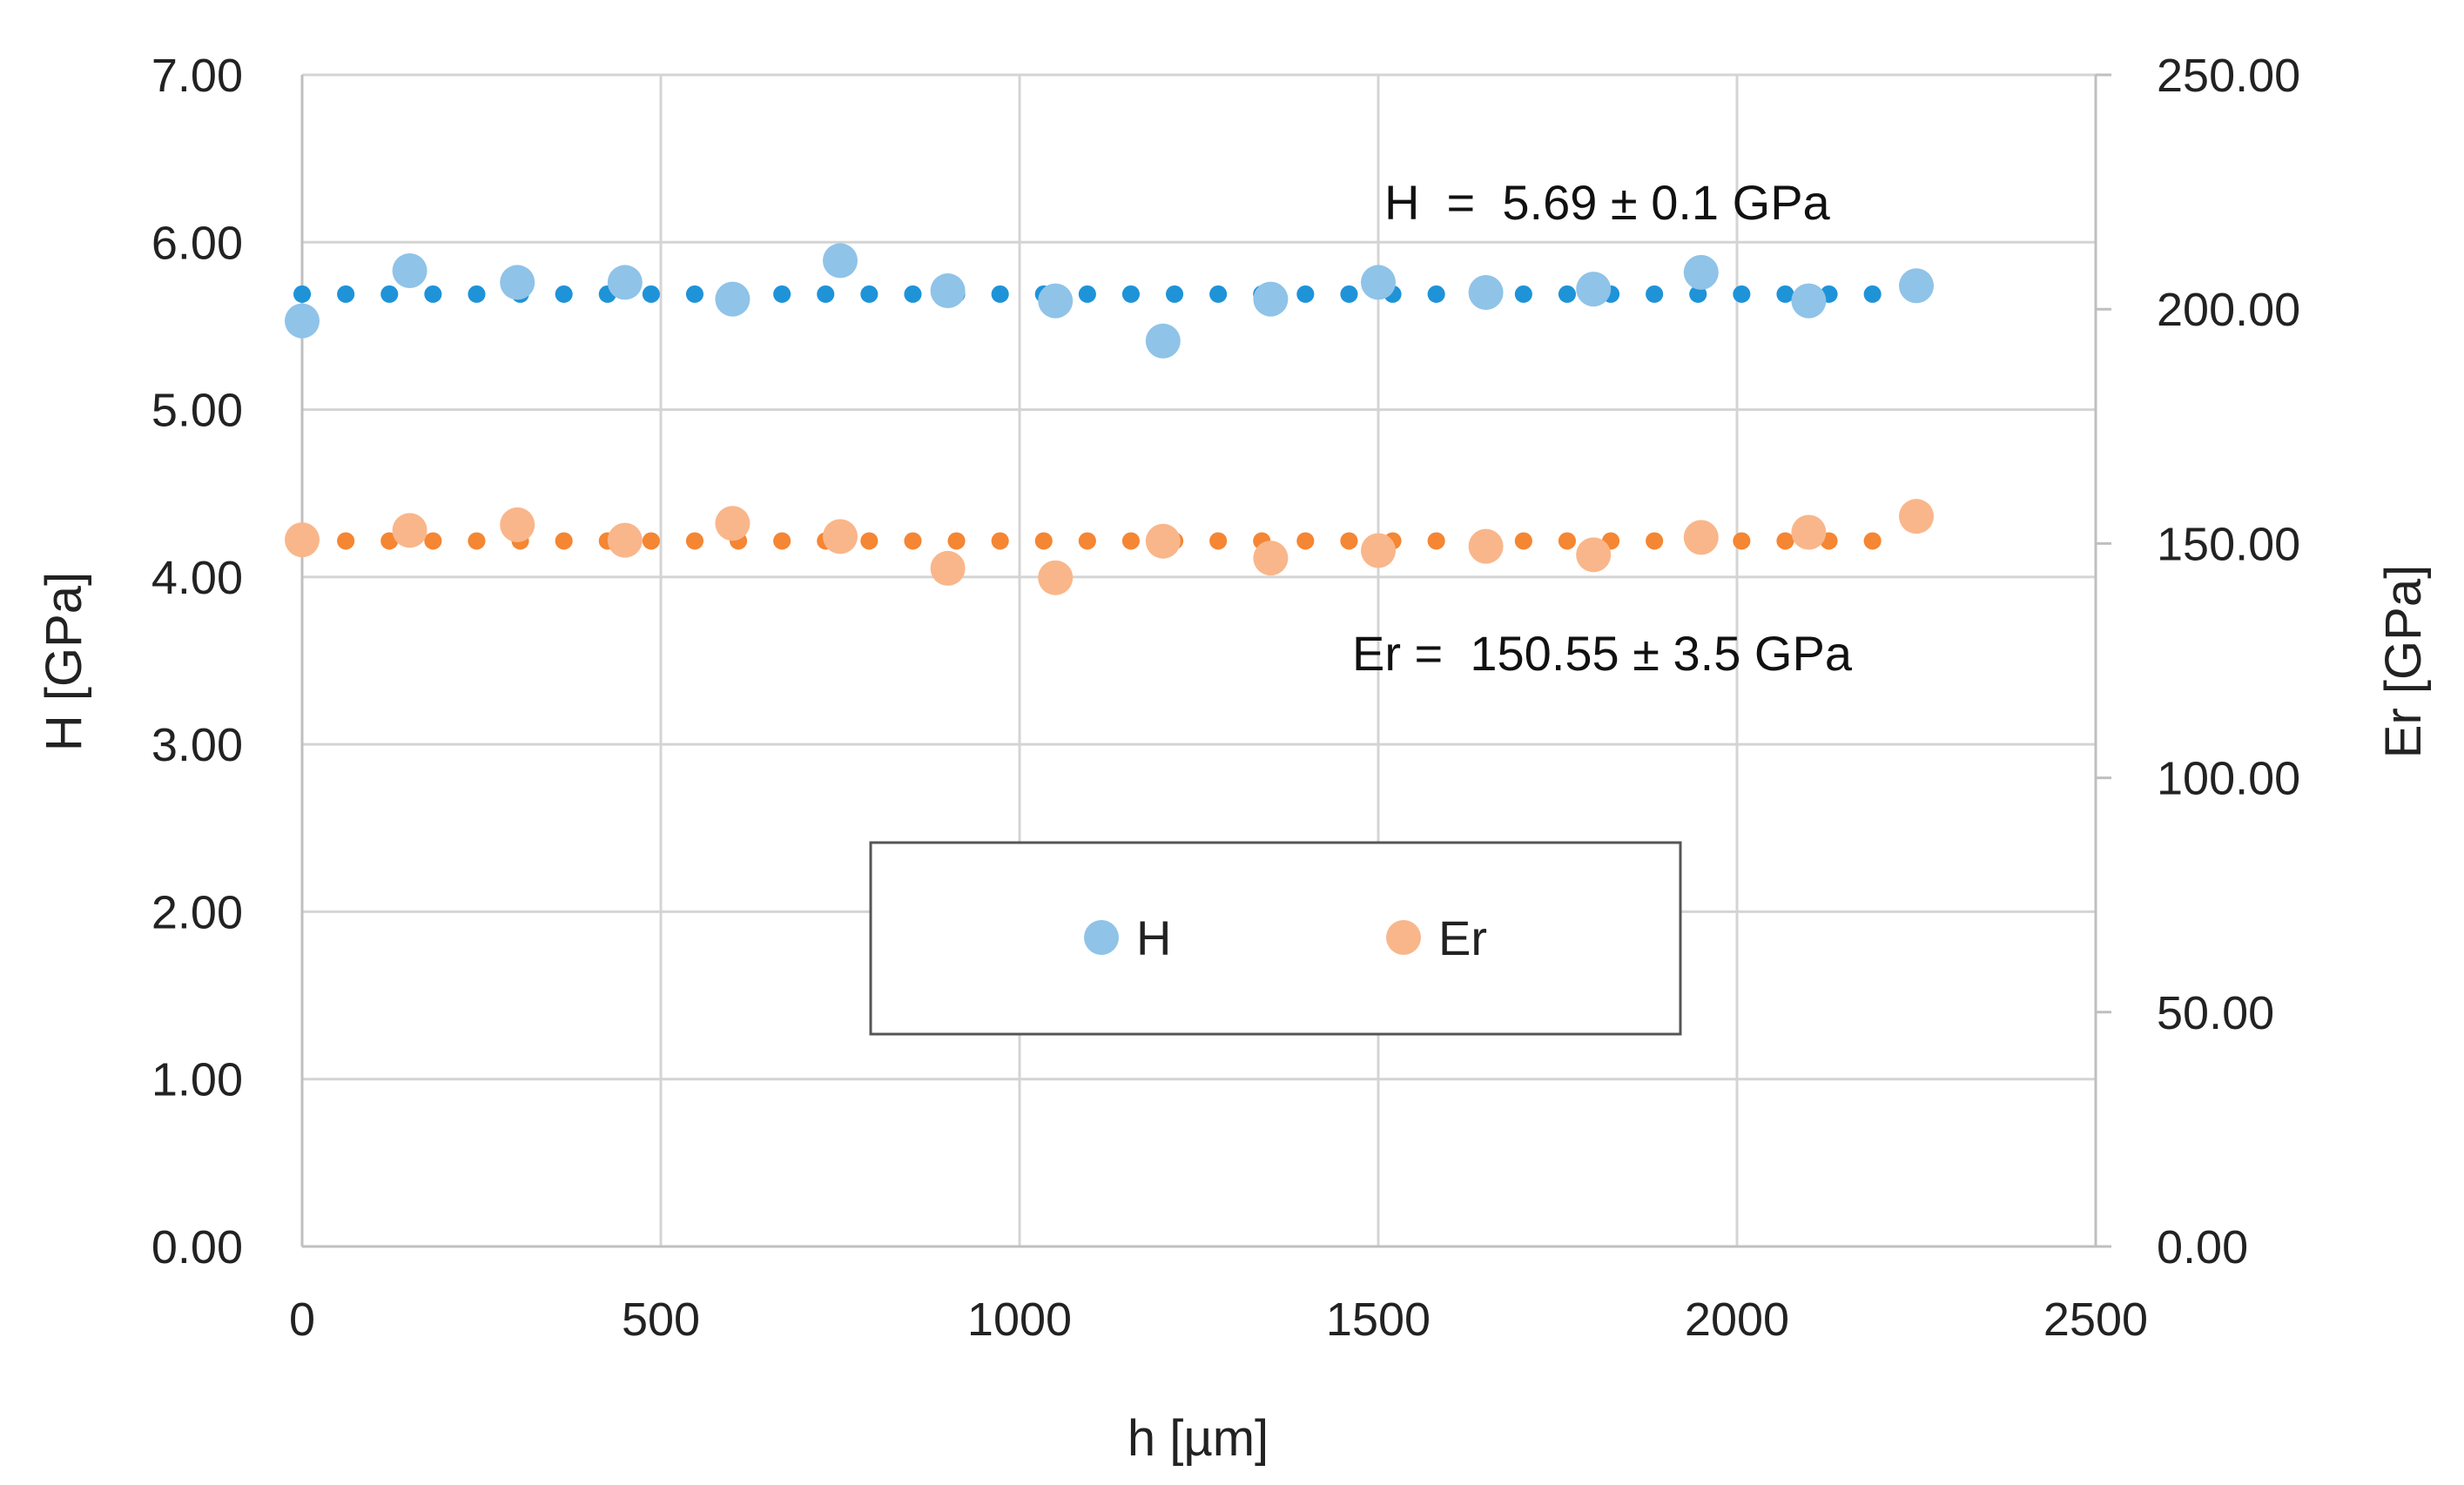 The height and width of the screenshot is (1485, 2464). Describe the element at coordinates (1019, 1319) in the screenshot. I see `x-tick-label: 1000` at that location.